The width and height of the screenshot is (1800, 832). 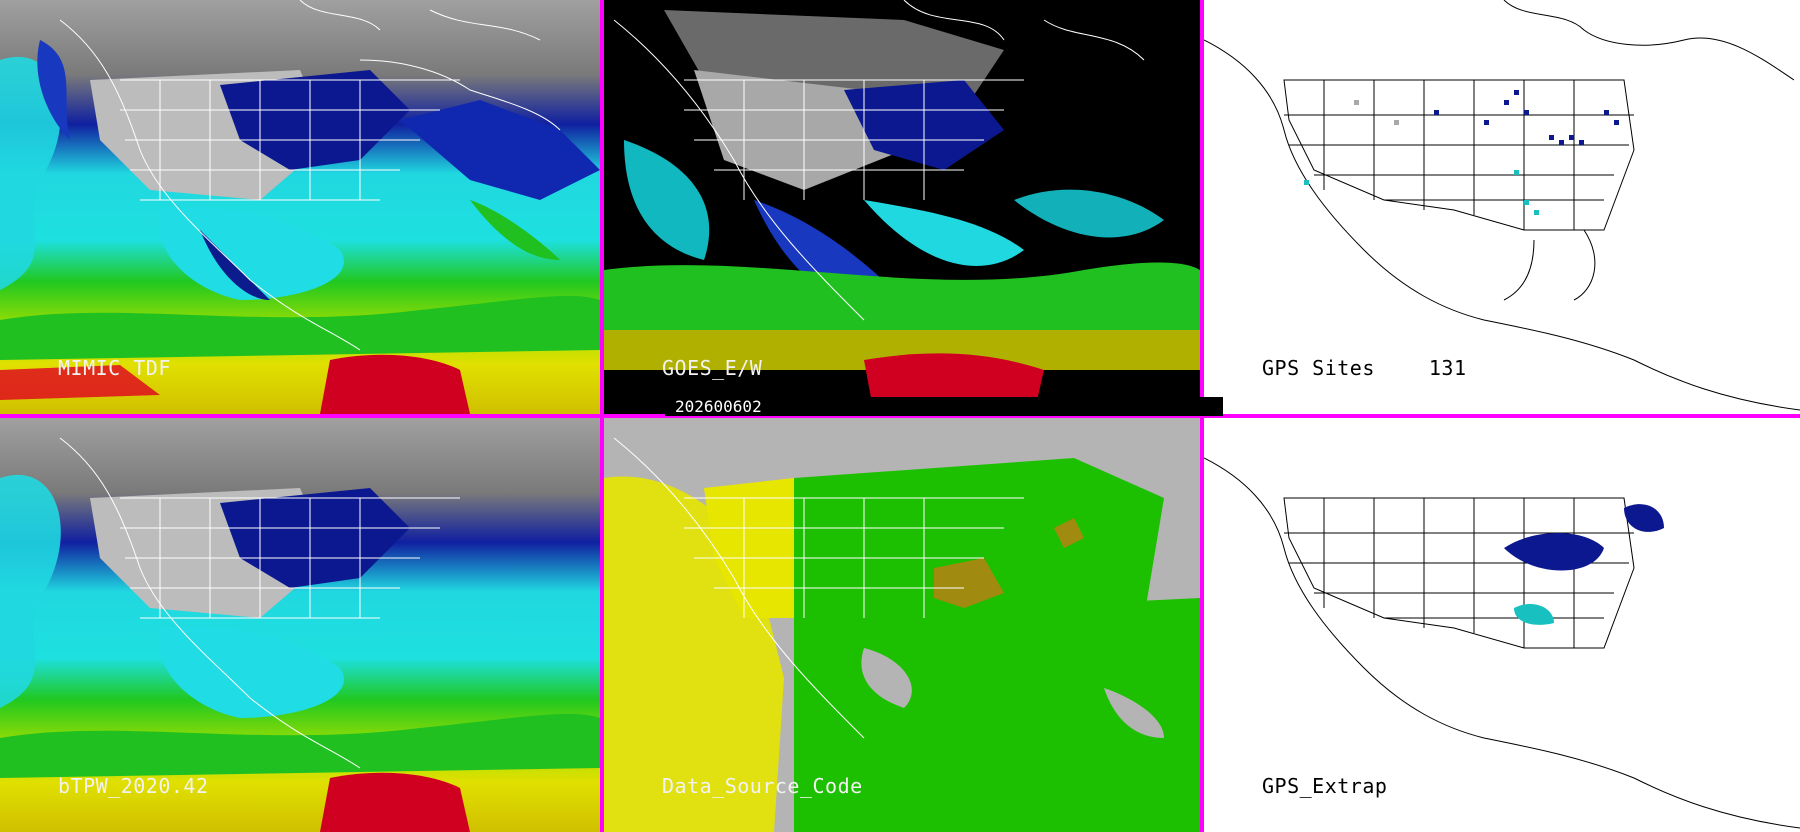 I want to click on gps-site-markers, so click(x=1461, y=152).